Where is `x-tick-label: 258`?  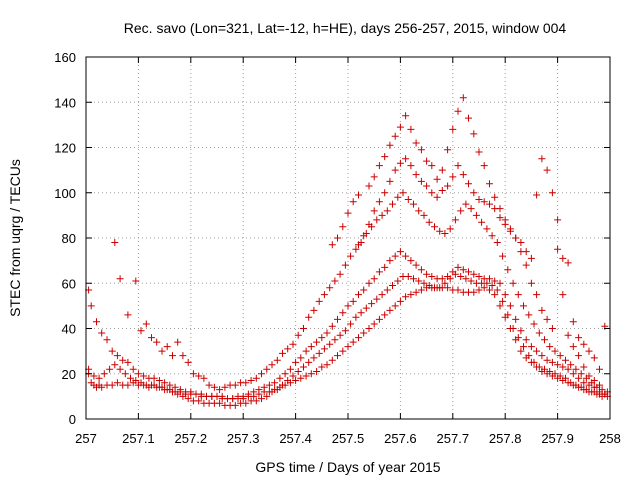 x-tick-label: 258 is located at coordinates (610, 438).